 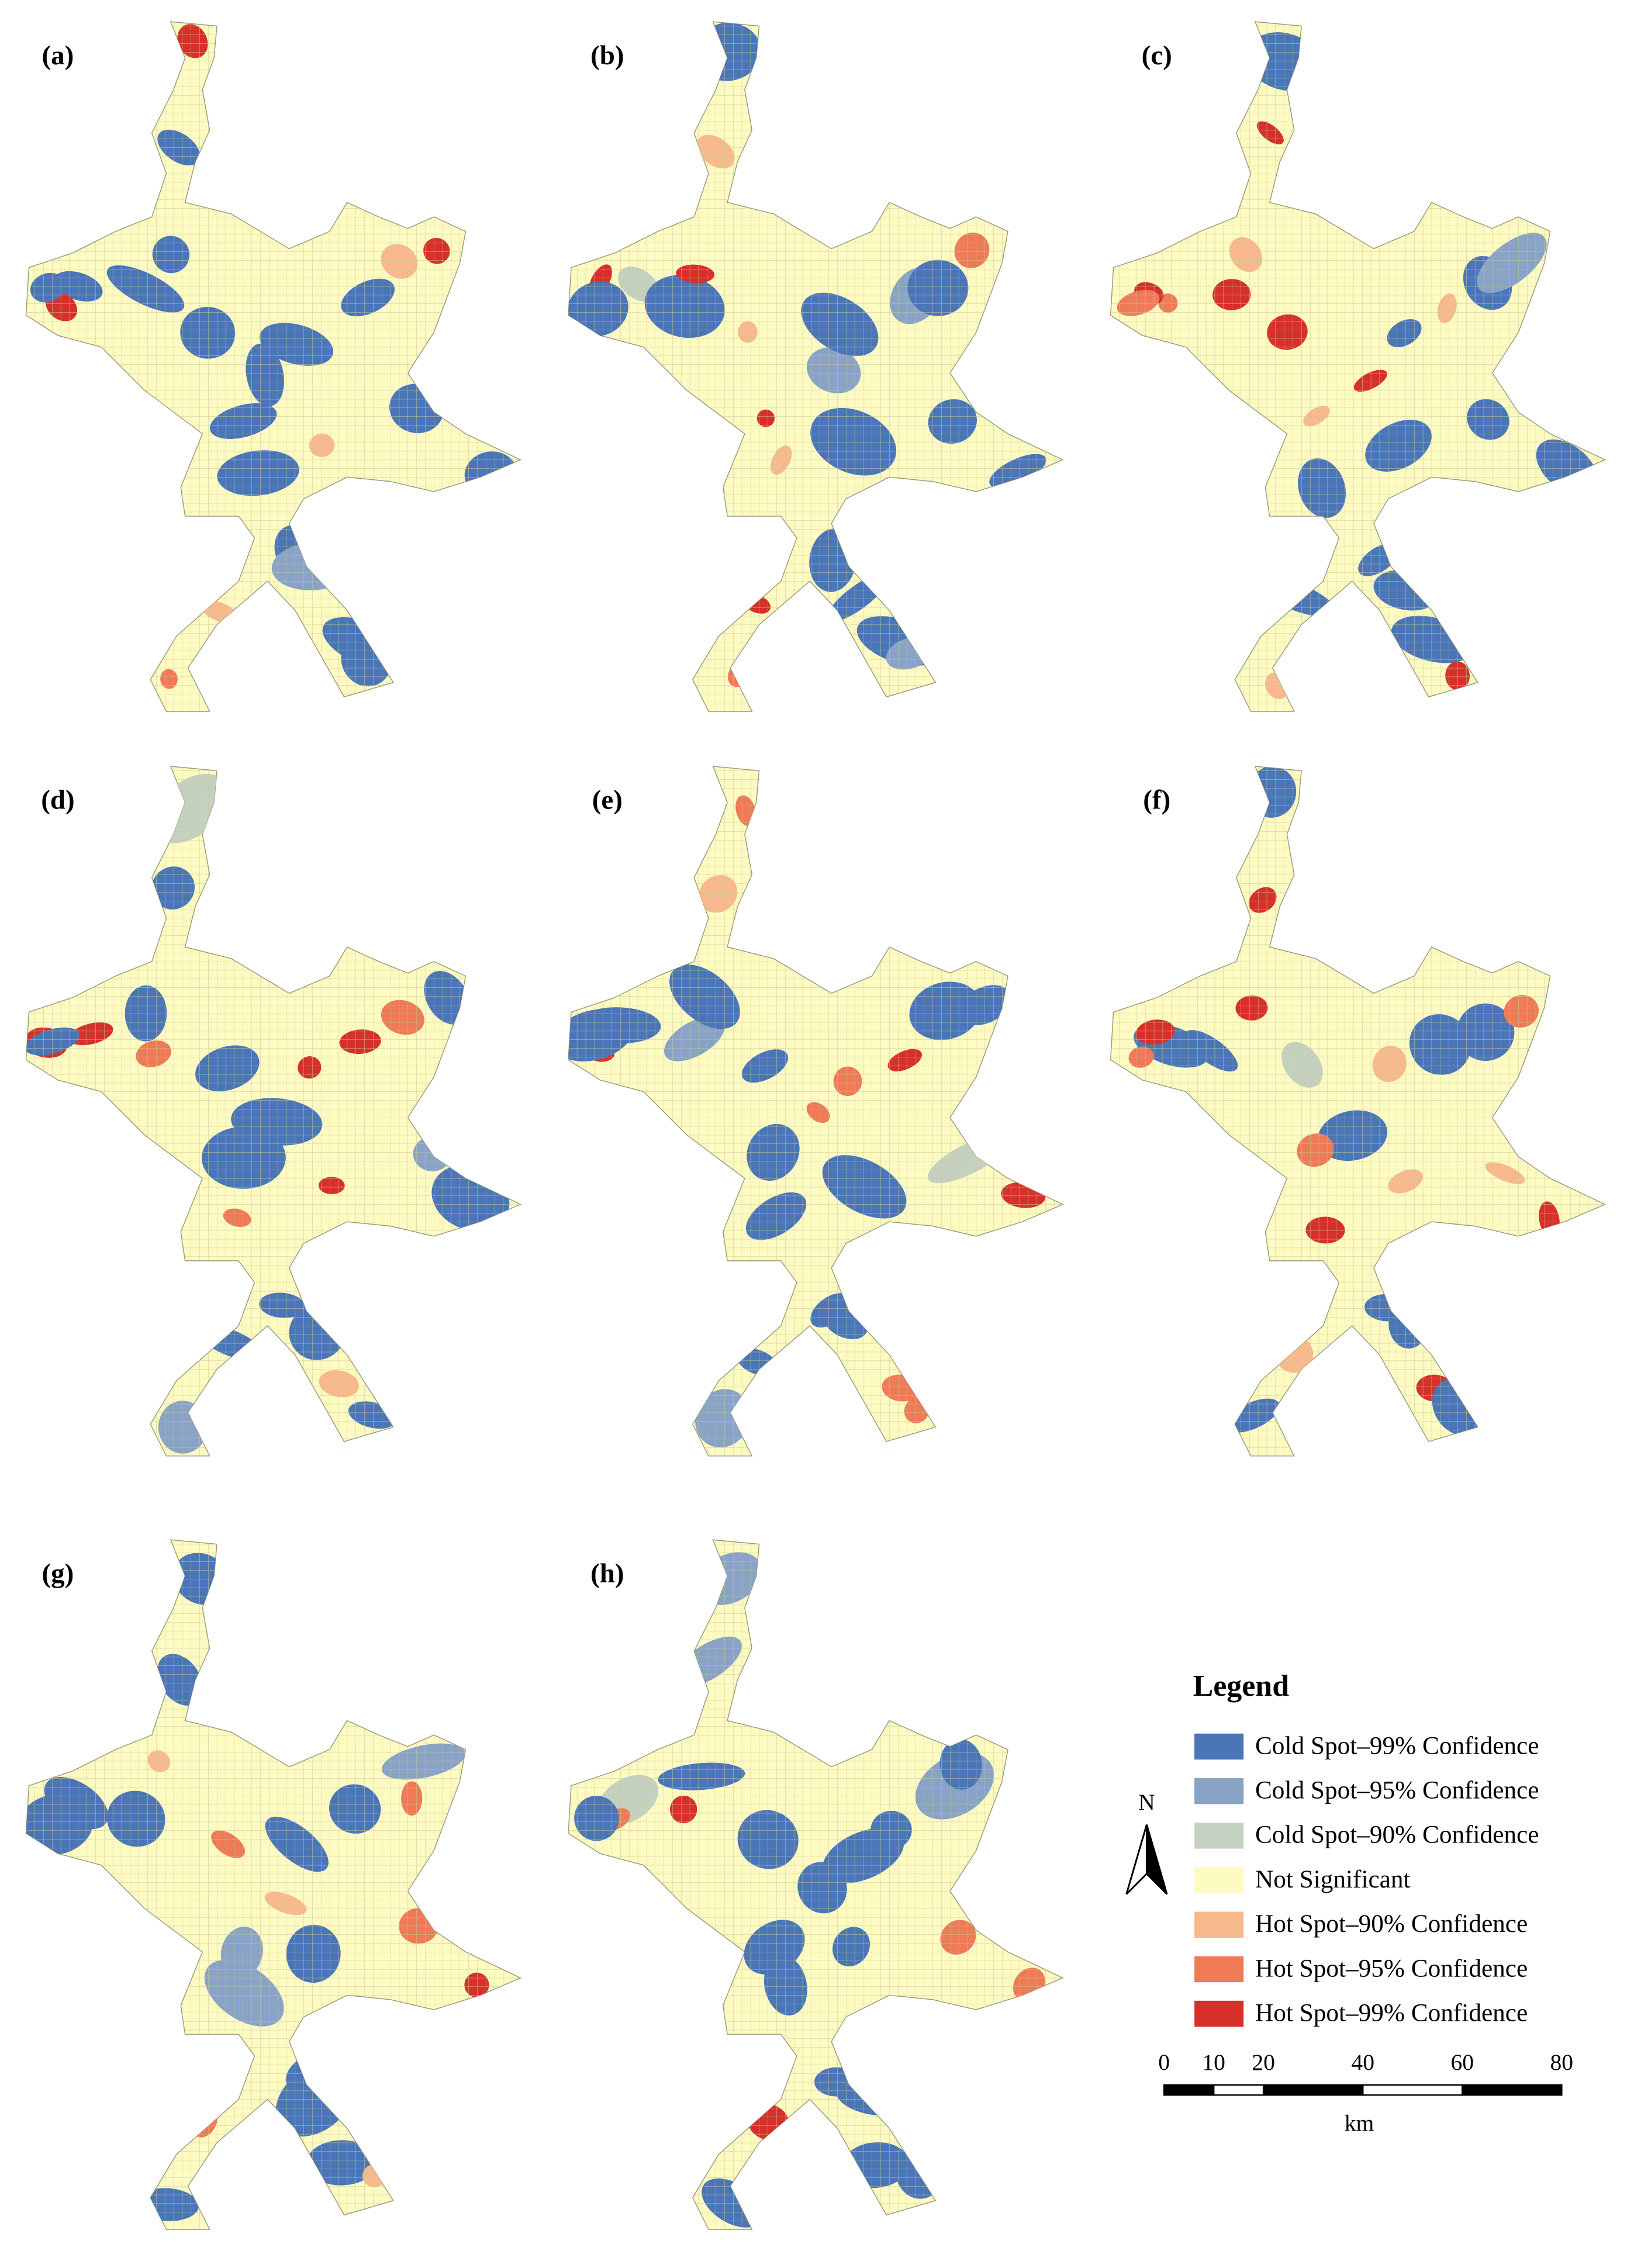 What do you see at coordinates (1397, 1745) in the screenshot?
I see `legend-label: Cold Spot–99% Confidence` at bounding box center [1397, 1745].